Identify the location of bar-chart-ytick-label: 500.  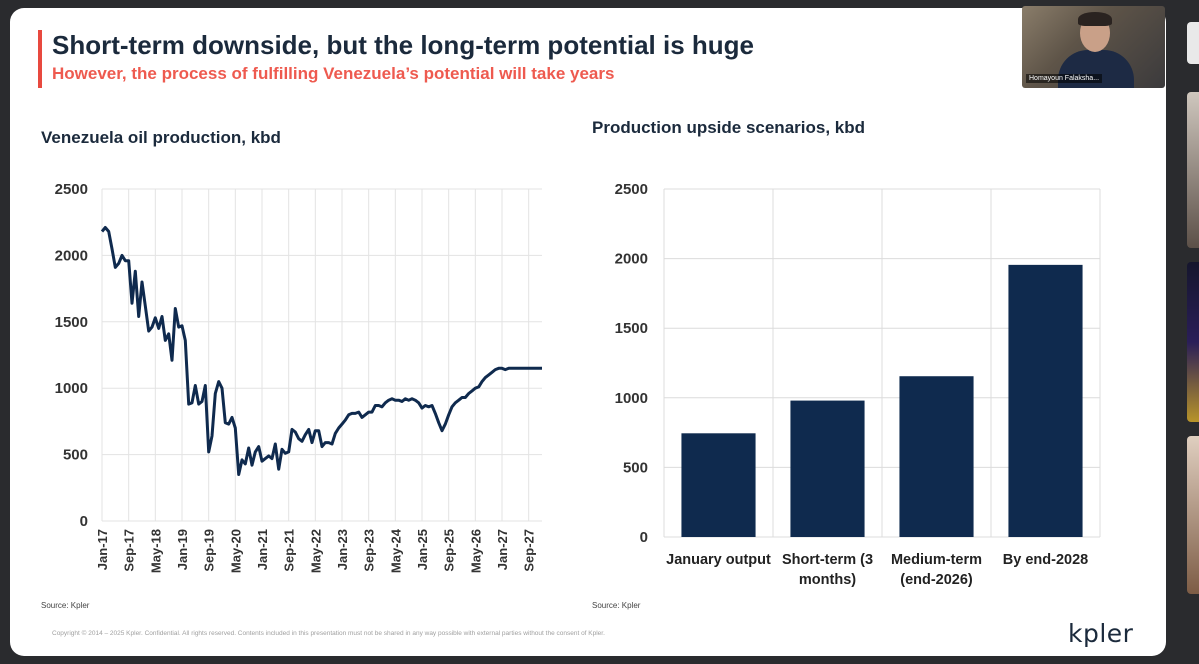
(635, 467).